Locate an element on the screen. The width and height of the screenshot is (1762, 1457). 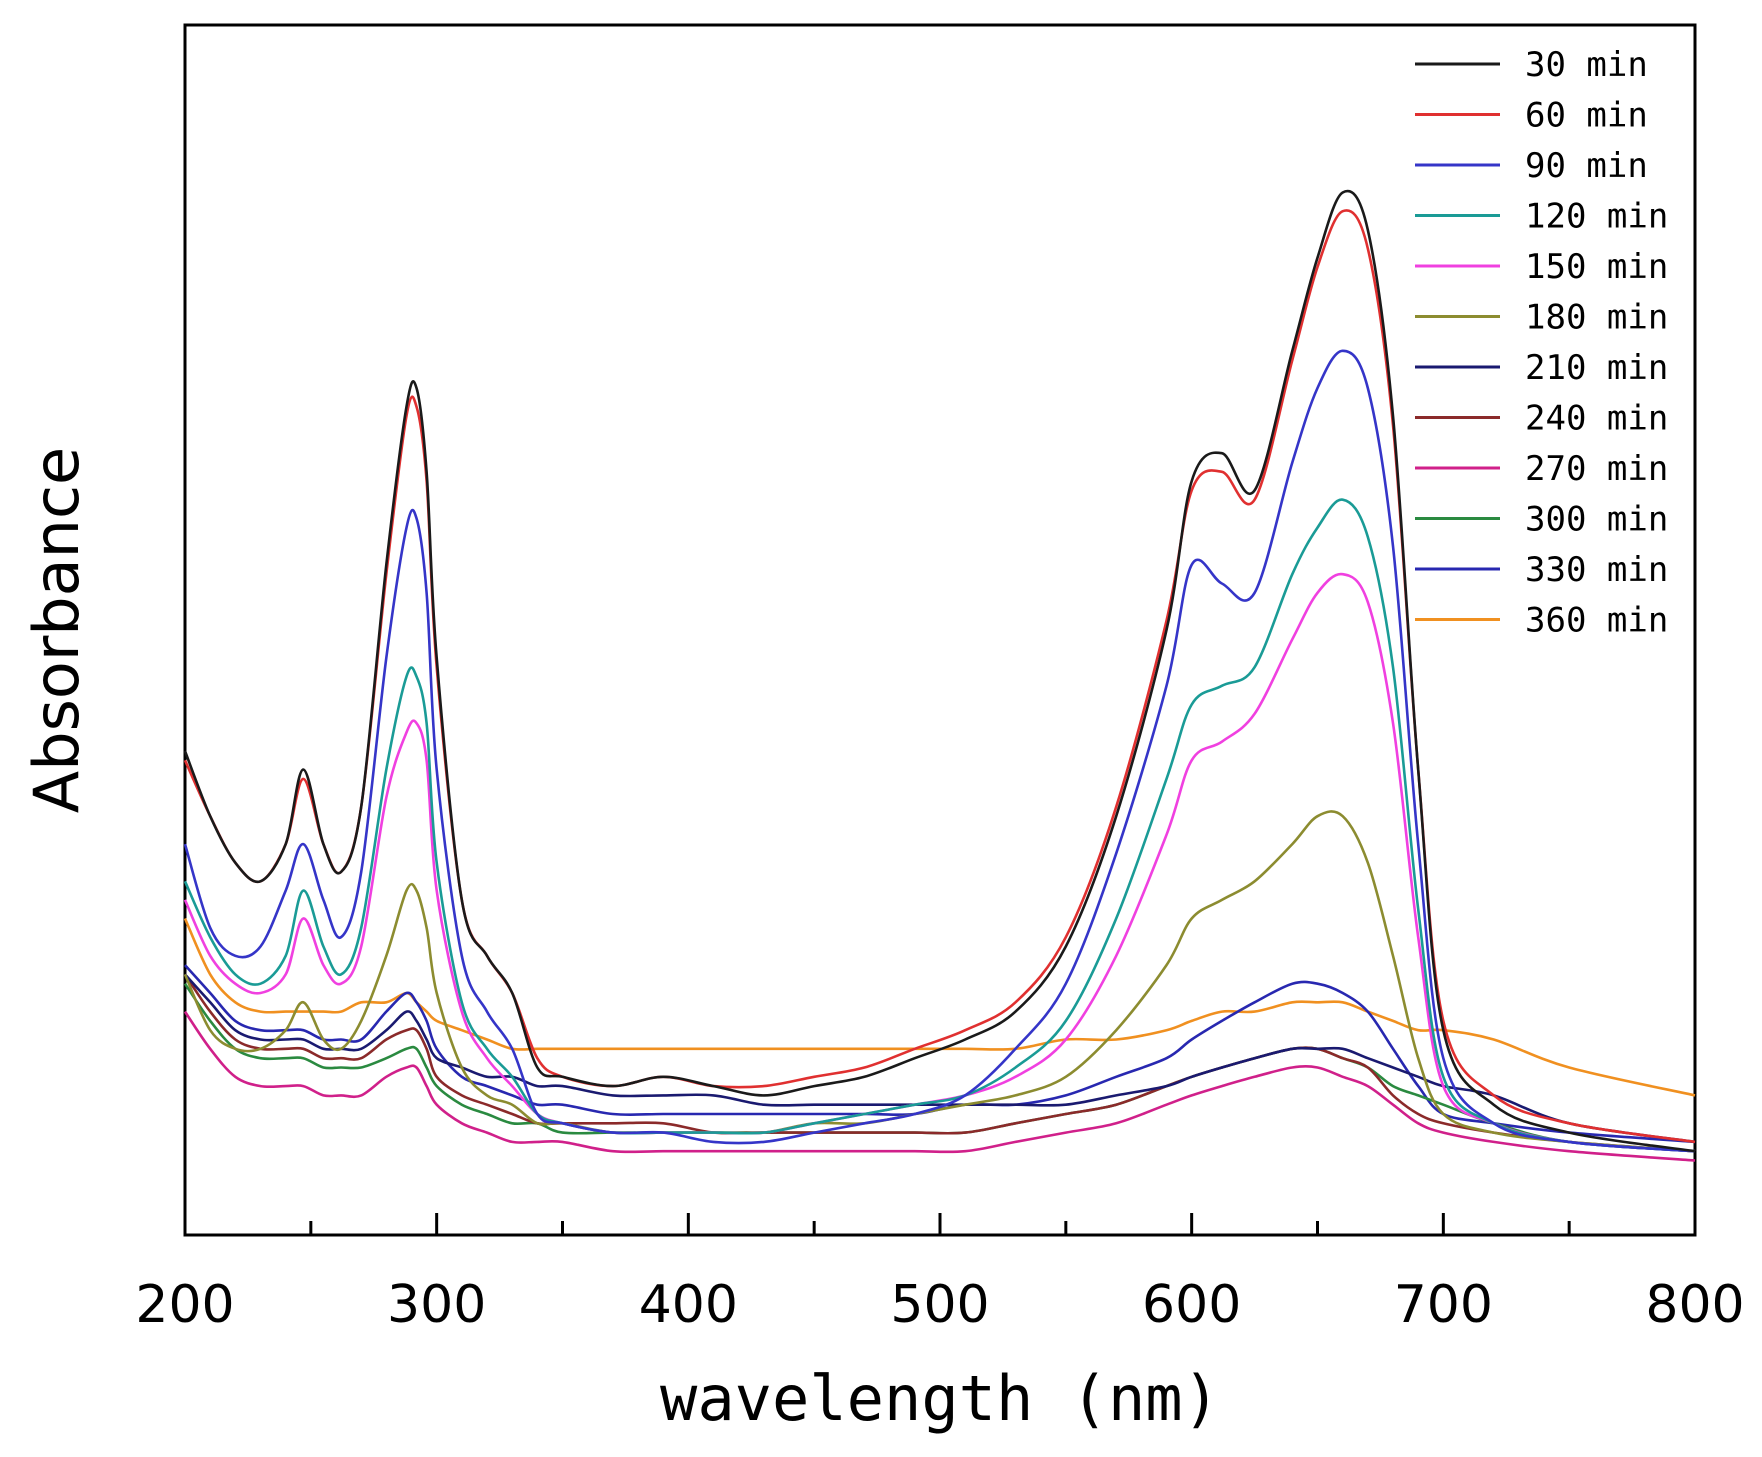
x-axis-tick-labels: 200 300 400 500 600 700 800 is located at coordinates (939, 1305).